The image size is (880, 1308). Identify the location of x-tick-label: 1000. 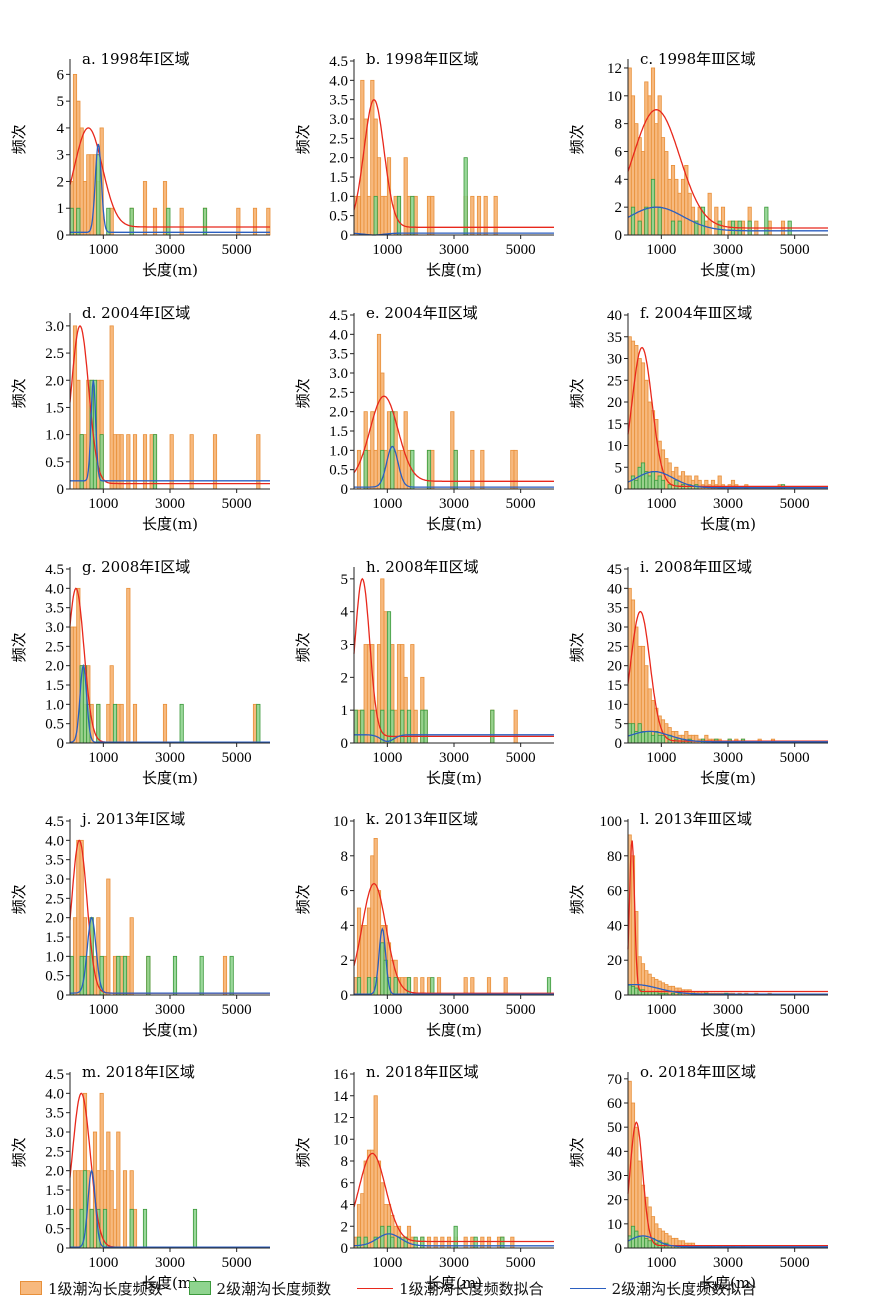
(661, 250).